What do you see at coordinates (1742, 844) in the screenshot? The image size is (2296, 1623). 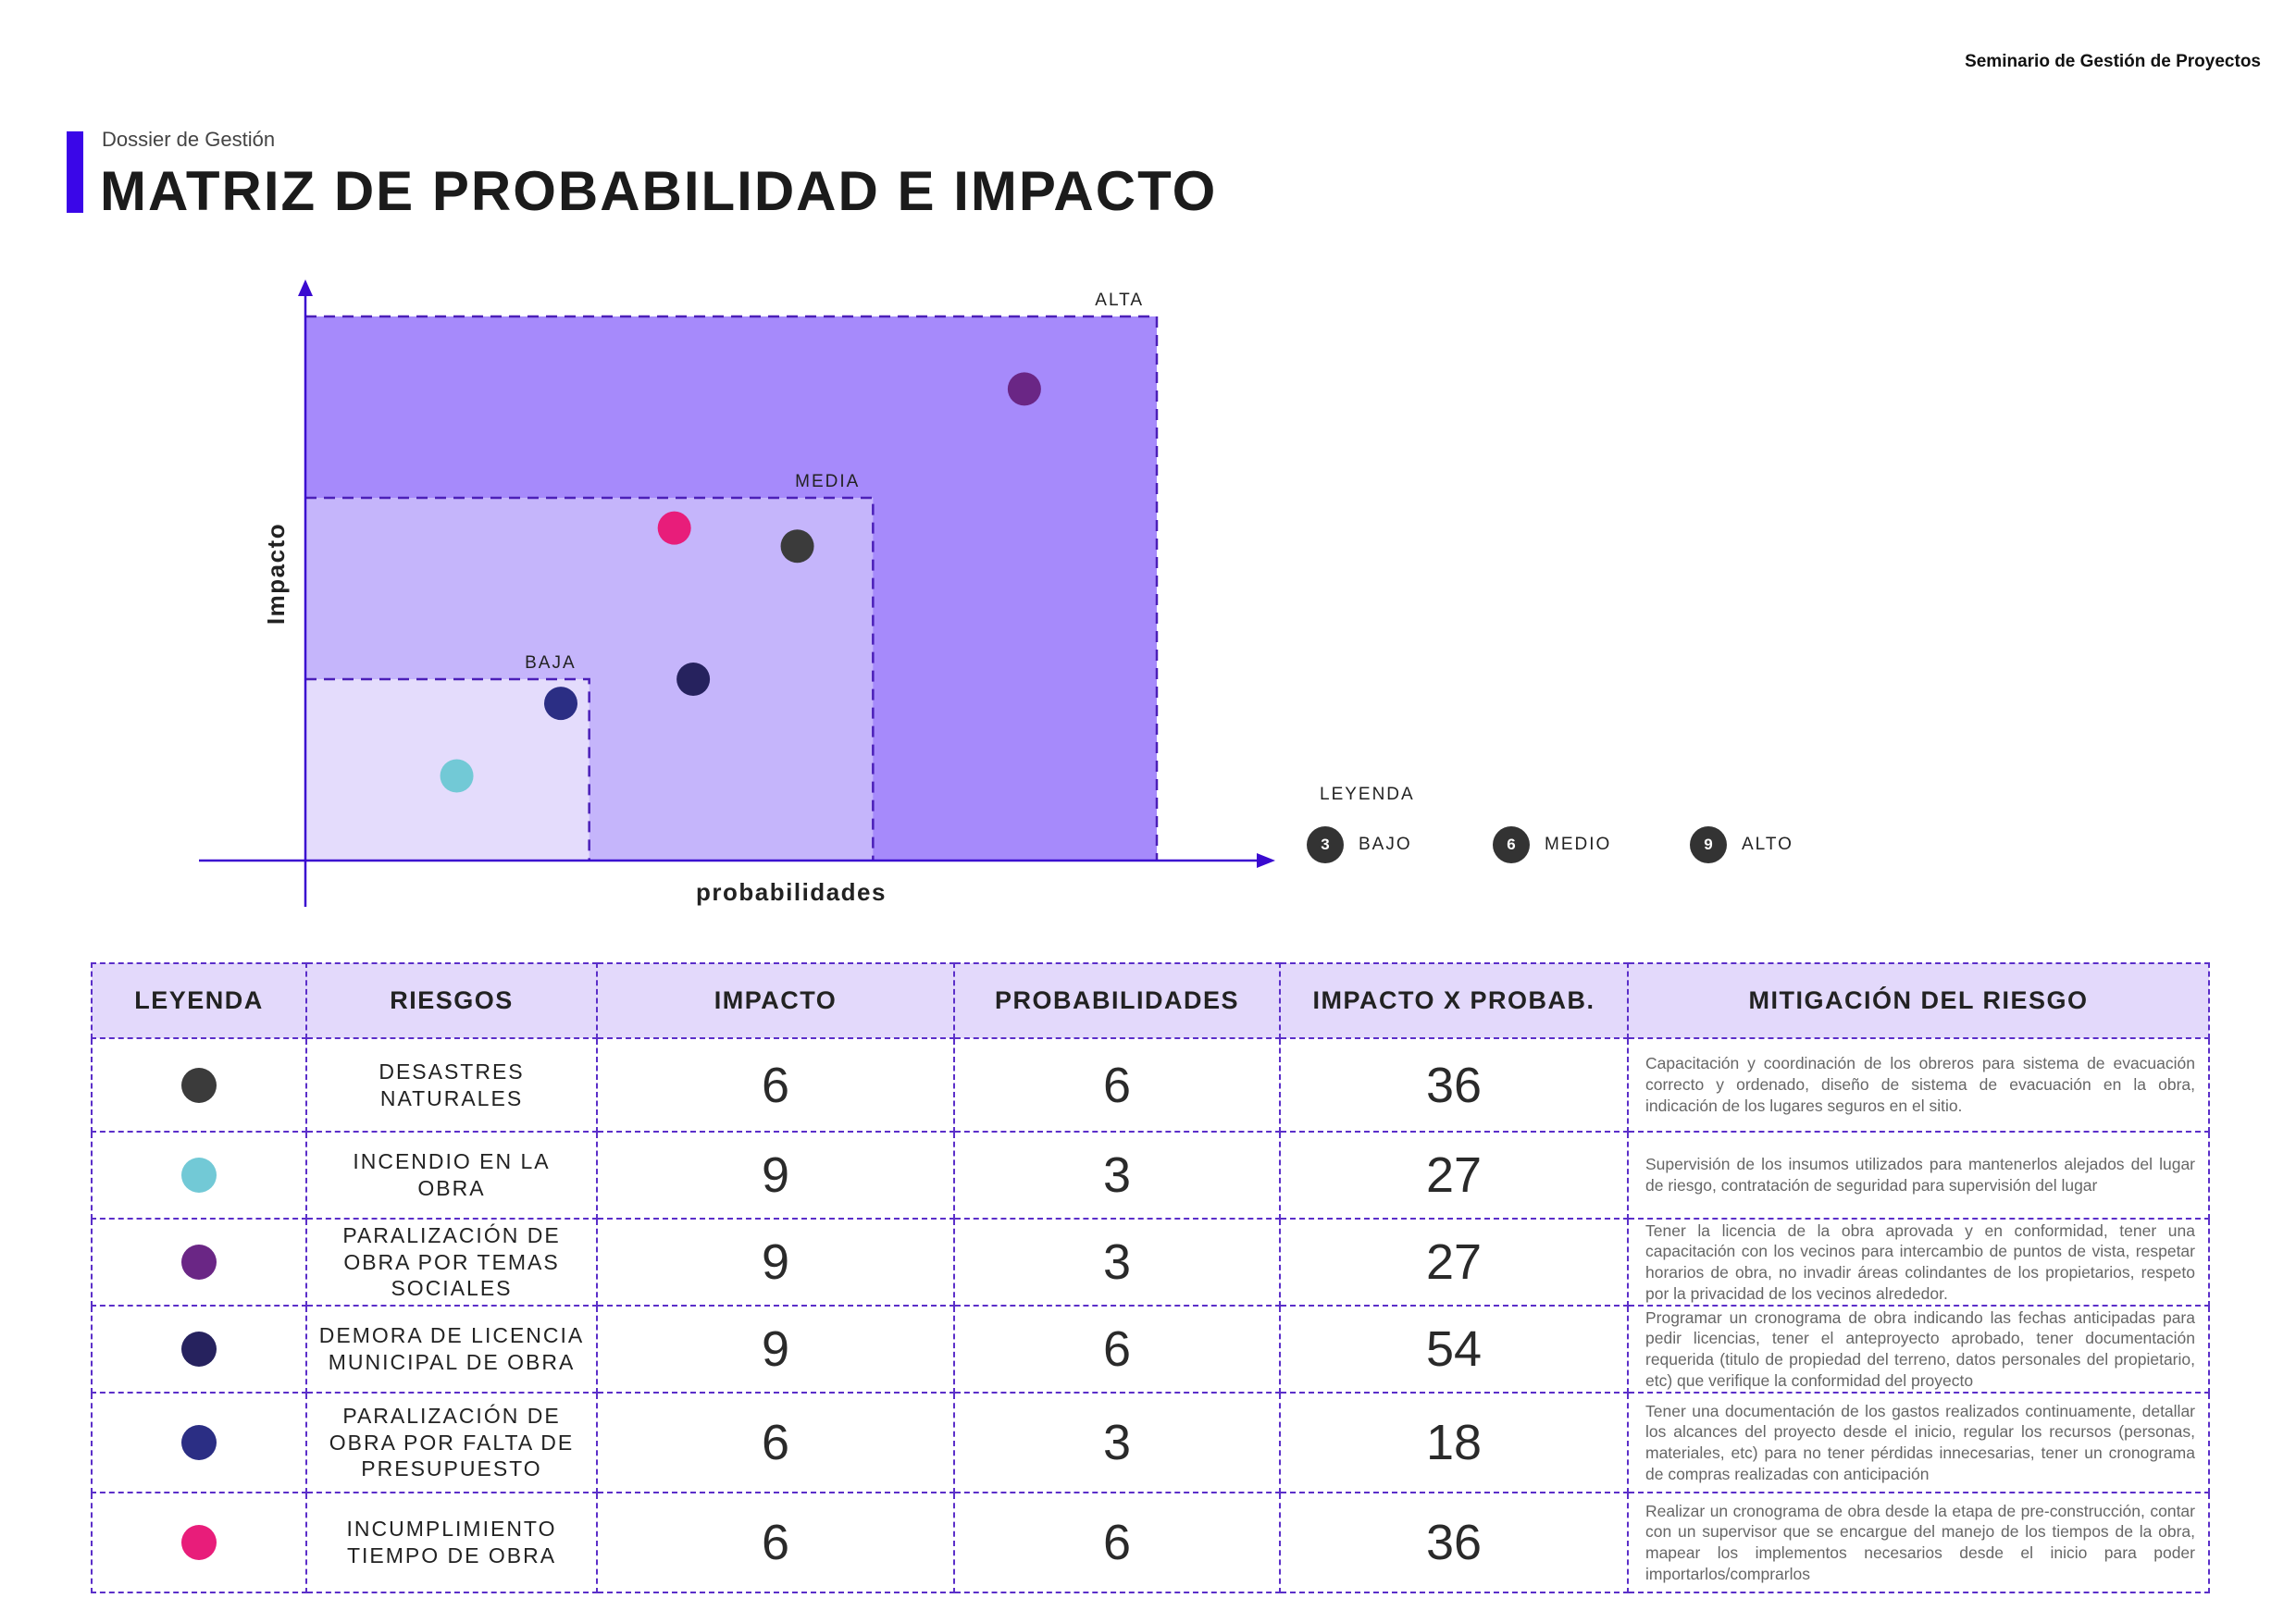 I see `legend-item-alto: 9 ALTO` at bounding box center [1742, 844].